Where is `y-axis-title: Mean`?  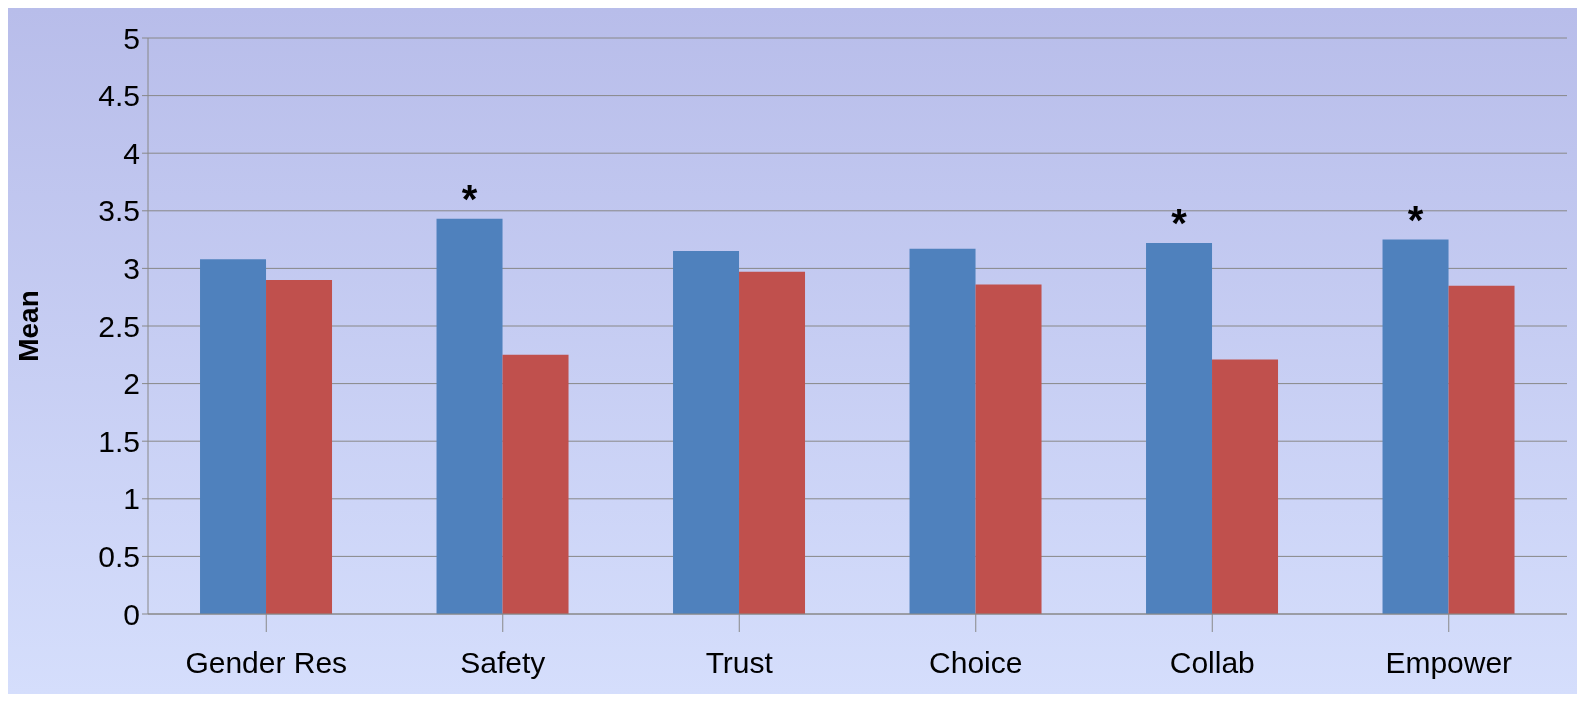 y-axis-title: Mean is located at coordinates (28, 326).